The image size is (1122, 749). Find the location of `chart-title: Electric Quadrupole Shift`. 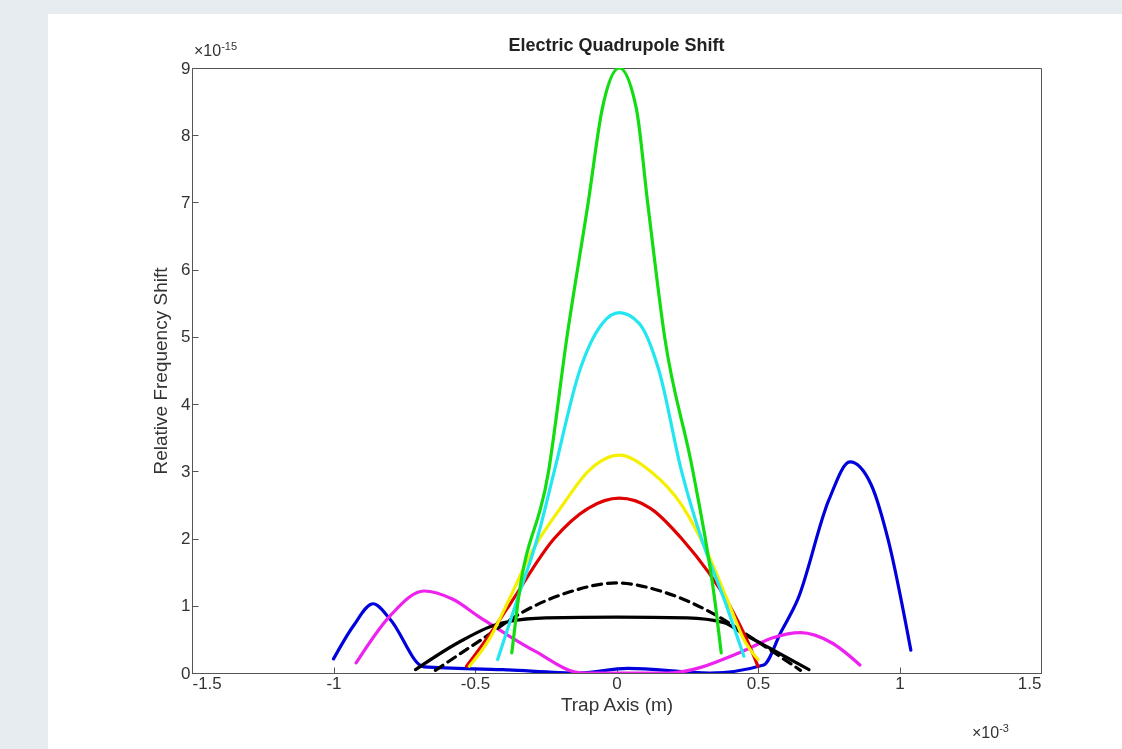

chart-title: Electric Quadrupole Shift is located at coordinates (616, 45).